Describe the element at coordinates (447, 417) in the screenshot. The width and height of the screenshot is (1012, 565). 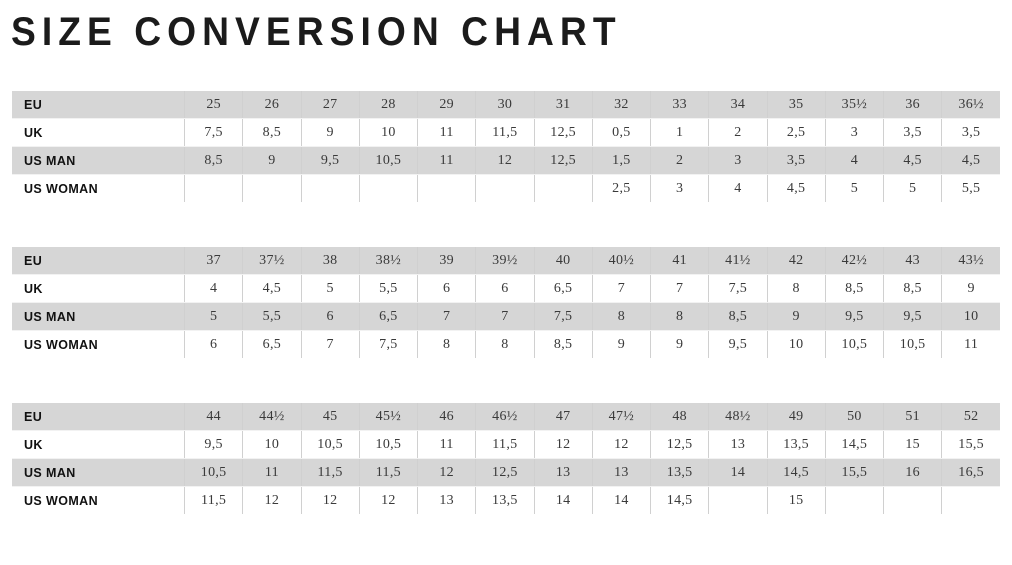
I see `size-cell: 46` at that location.